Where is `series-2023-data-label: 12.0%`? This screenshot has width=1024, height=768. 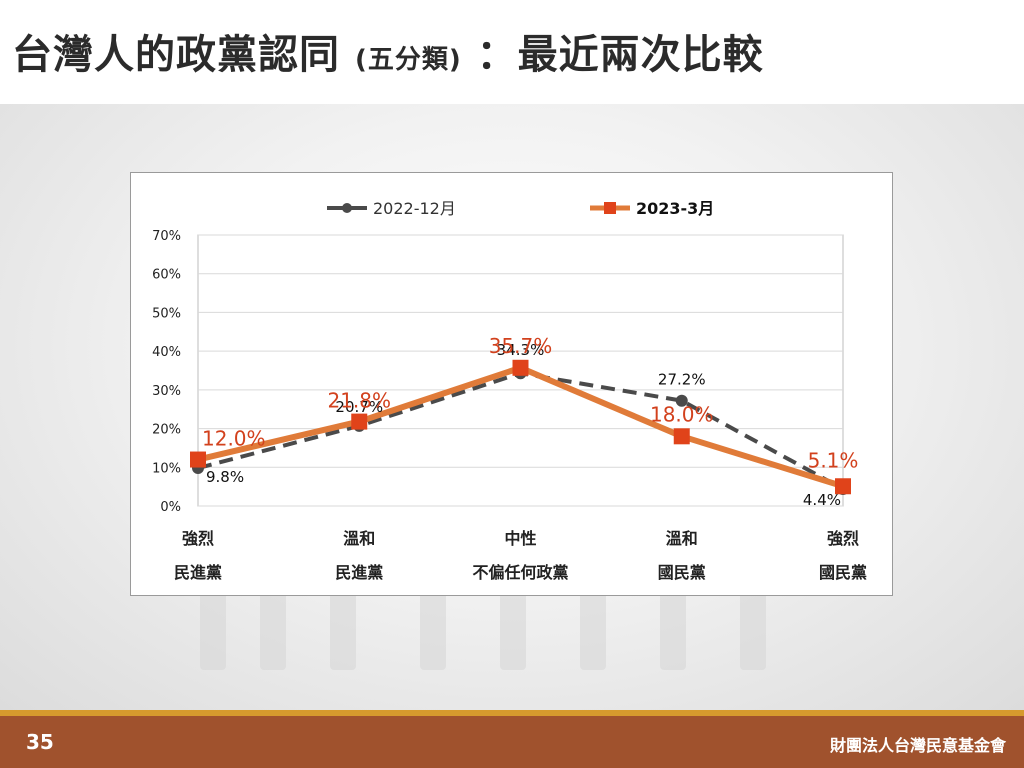 series-2023-data-label: 12.0% is located at coordinates (234, 439).